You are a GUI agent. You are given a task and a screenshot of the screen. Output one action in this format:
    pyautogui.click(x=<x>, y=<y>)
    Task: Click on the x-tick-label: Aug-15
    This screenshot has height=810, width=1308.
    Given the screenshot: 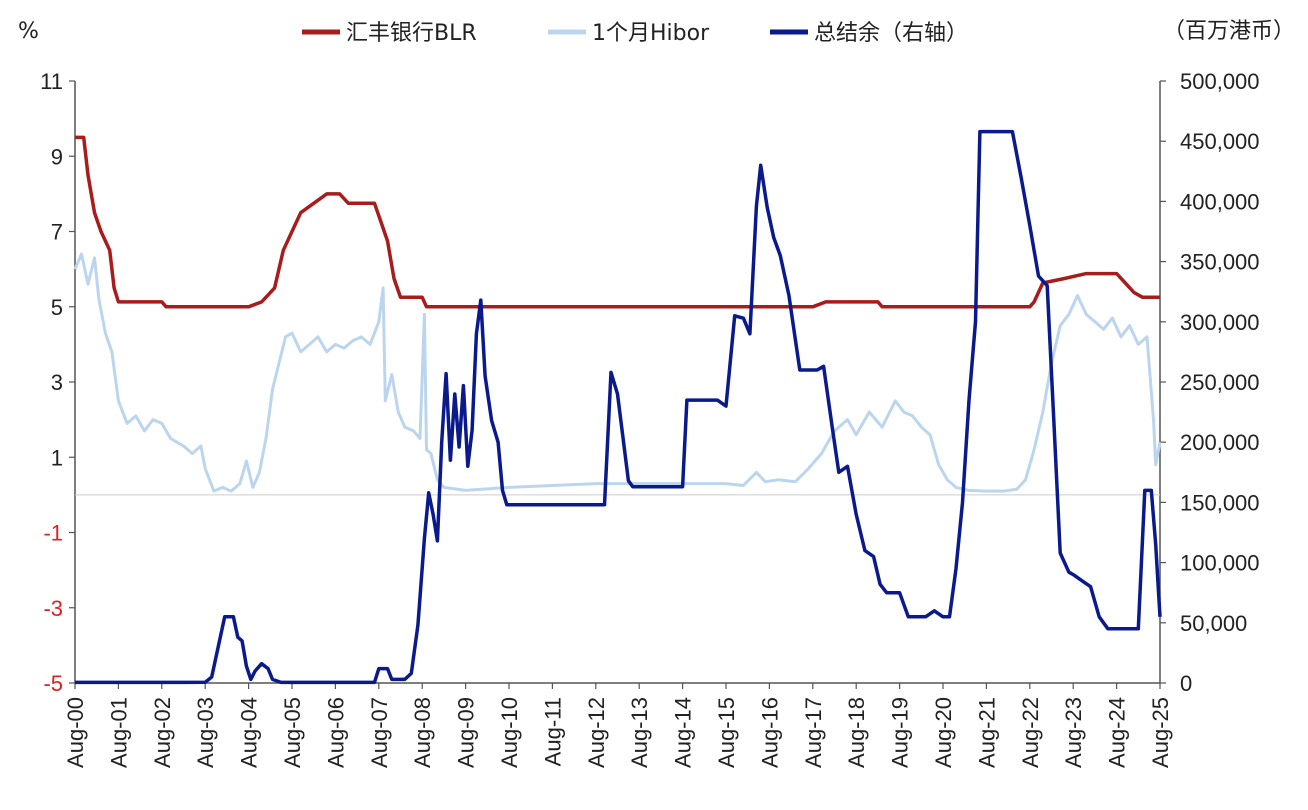 What is the action you would take?
    pyautogui.click(x=726, y=732)
    